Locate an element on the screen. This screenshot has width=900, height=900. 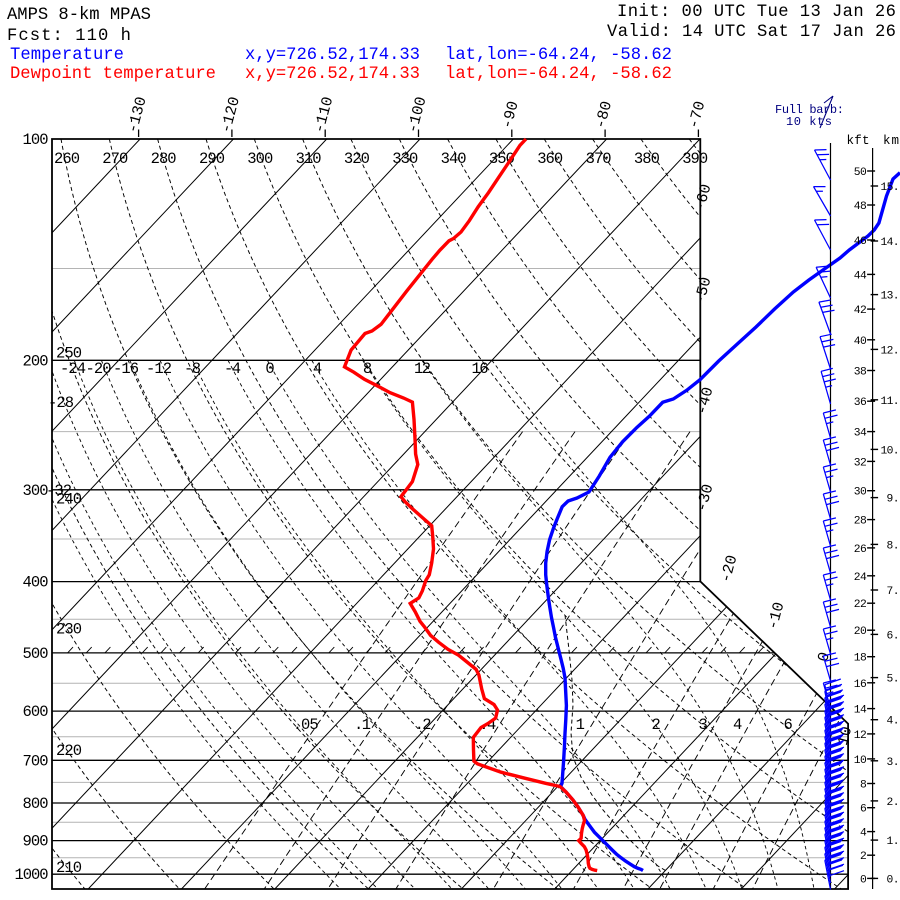
svg-text: 12. is located at coordinates (890, 351).